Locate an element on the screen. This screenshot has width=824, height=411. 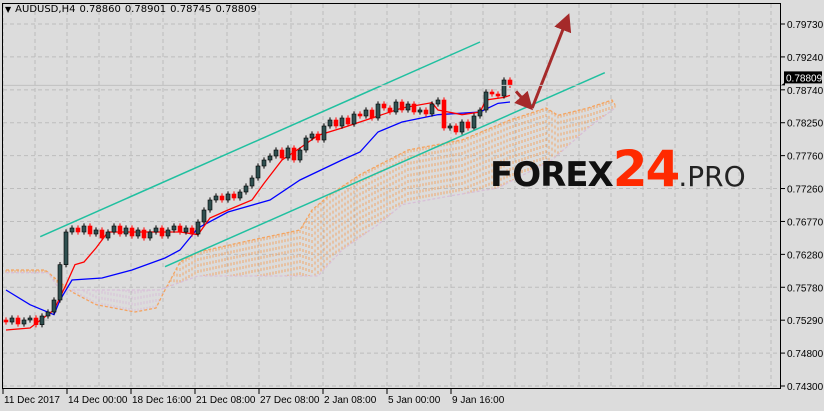
current-price-box is located at coordinates (803, 77).